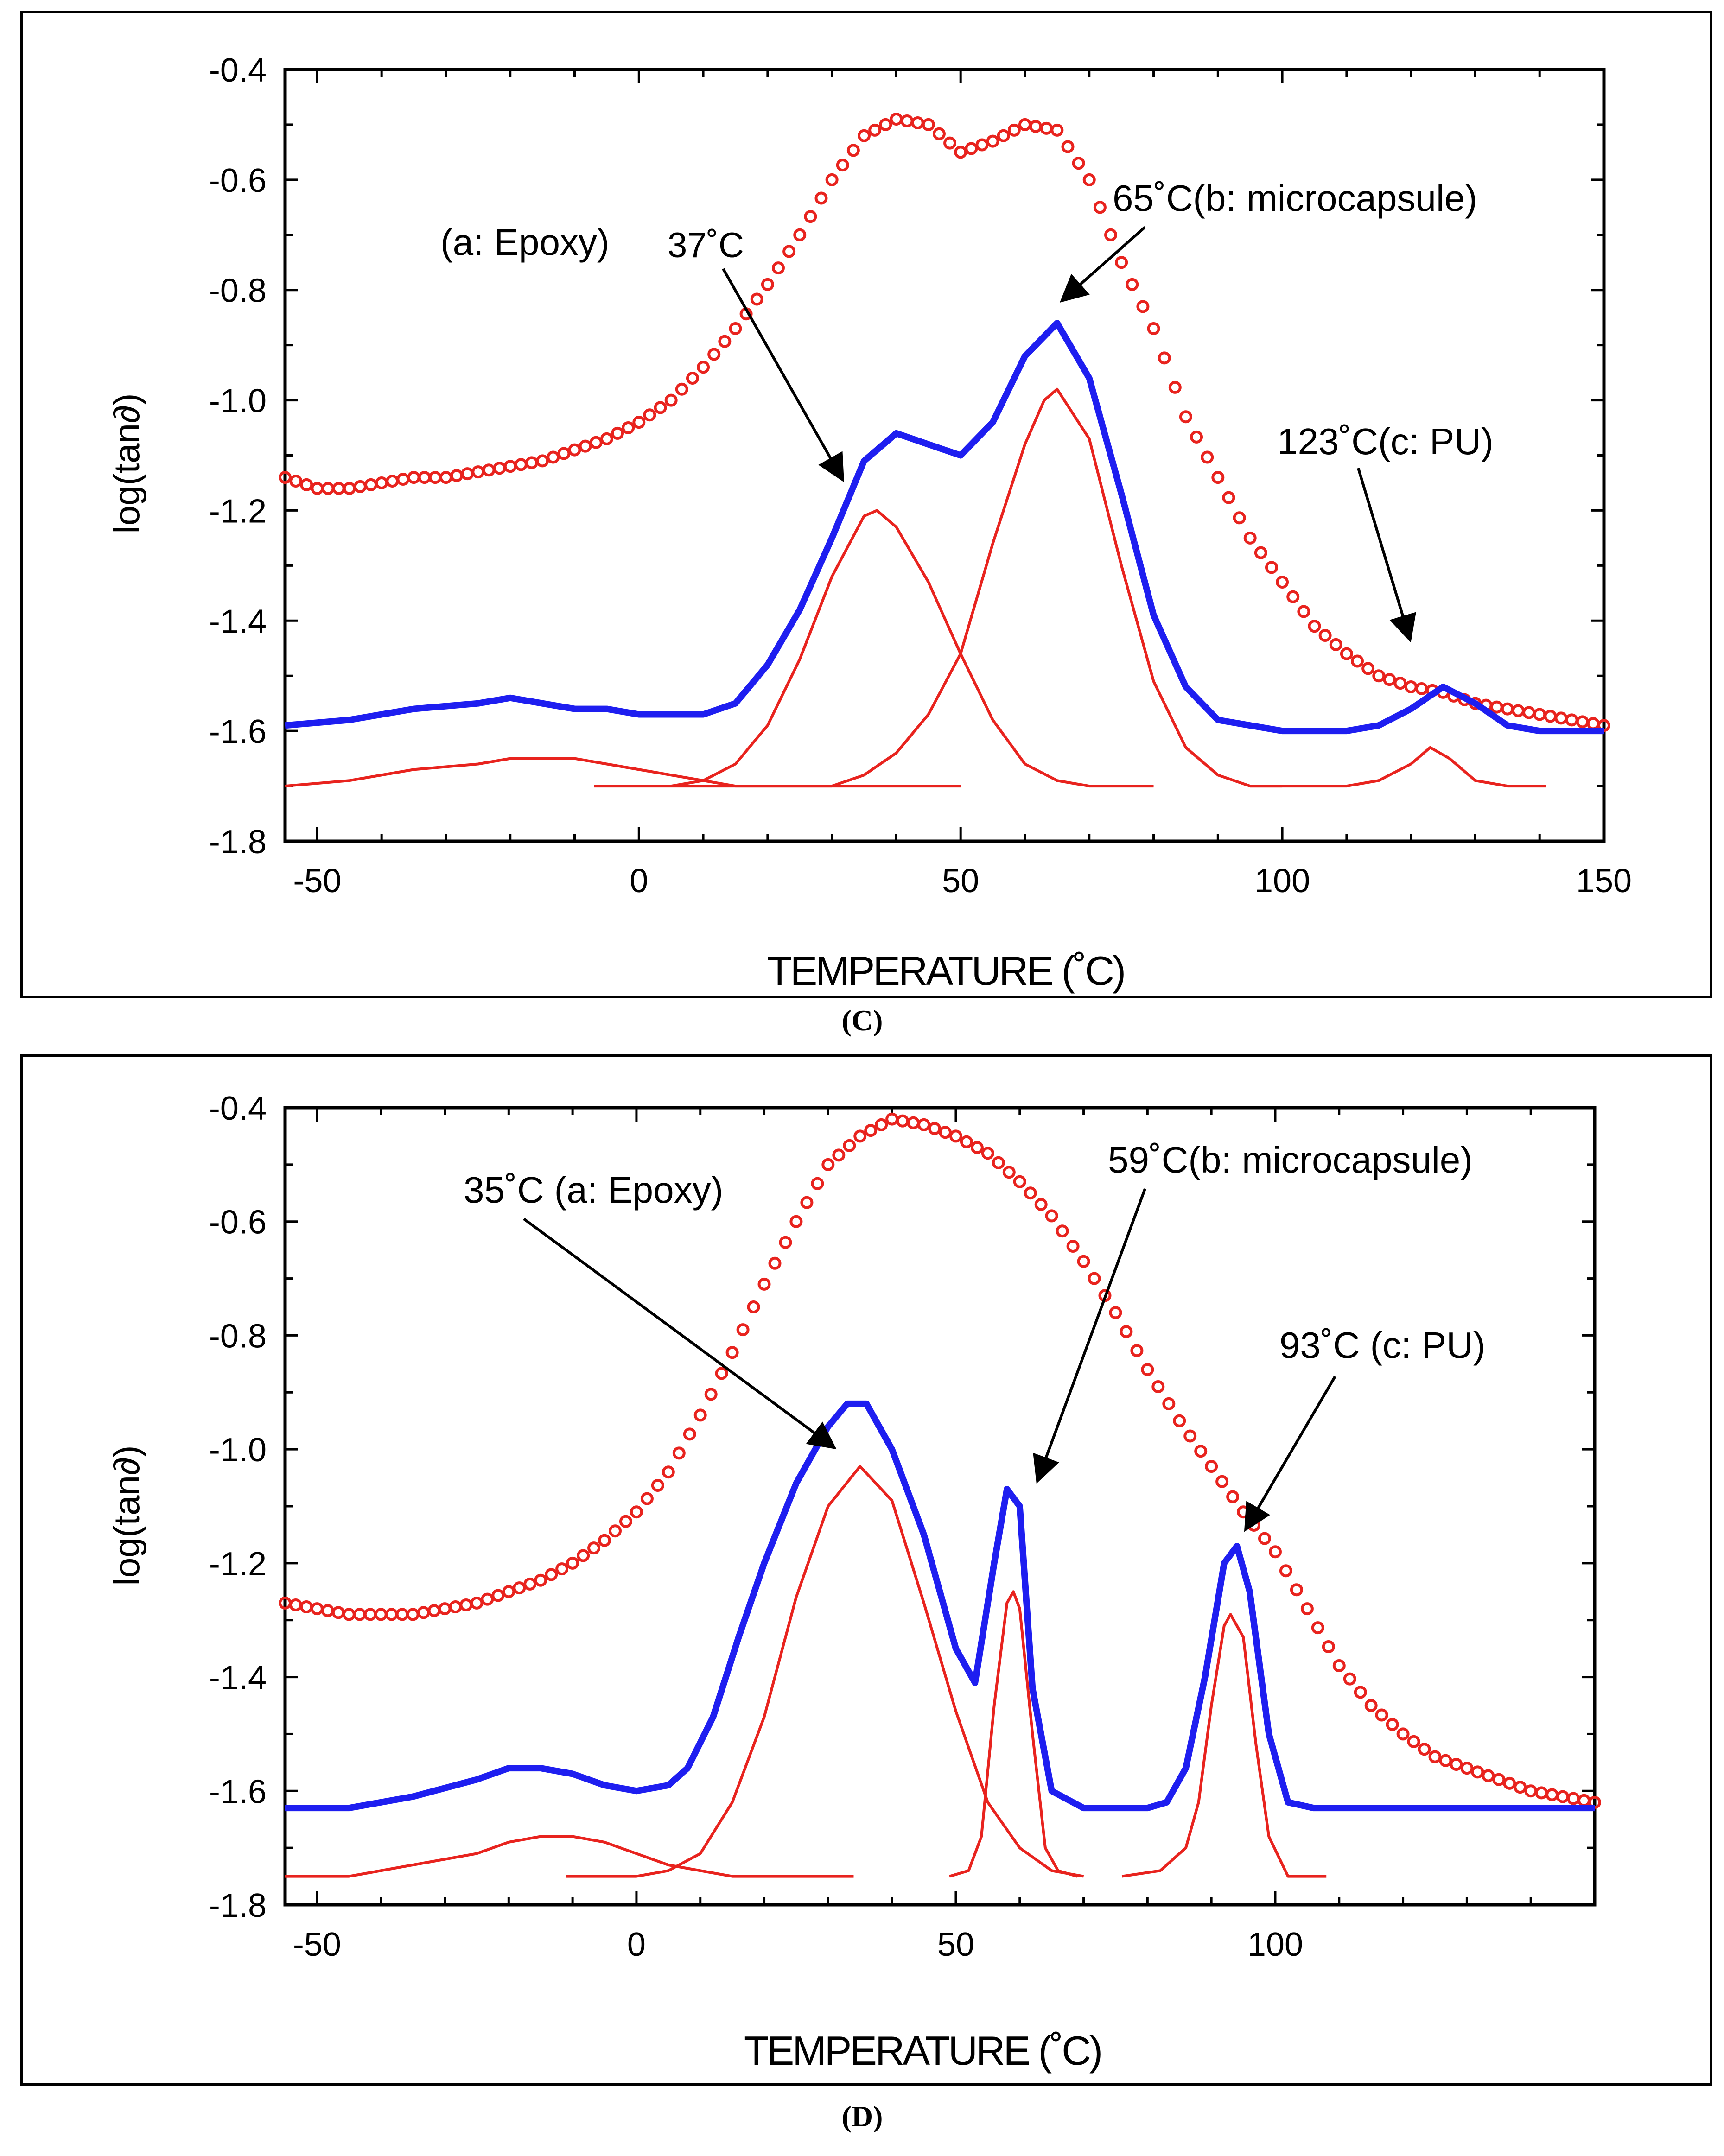 The image size is (1724, 2156). Describe the element at coordinates (549, 1190) in the screenshot. I see `annotation-gap-d` at that location.